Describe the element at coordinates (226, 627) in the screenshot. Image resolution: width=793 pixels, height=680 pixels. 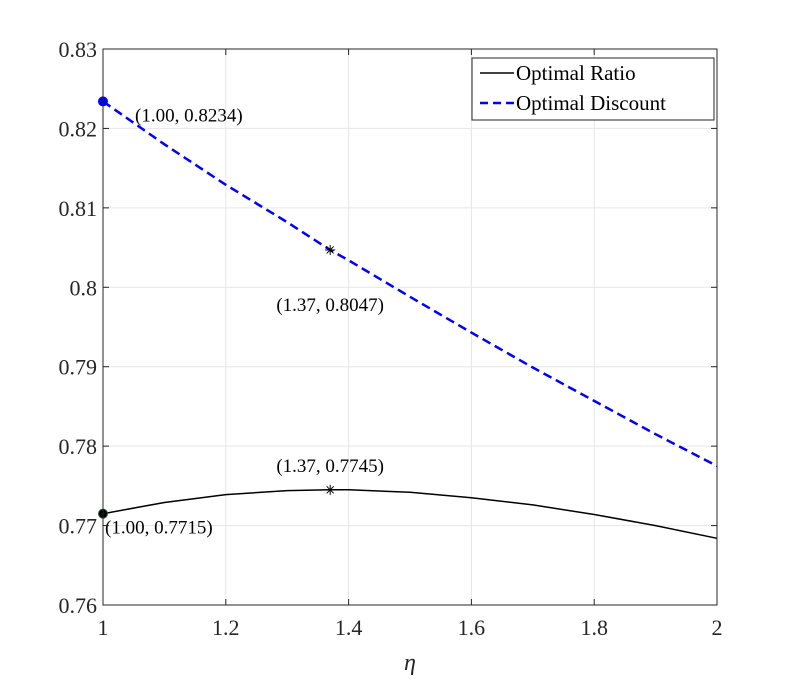
I see `x-tick-label: 1.2` at that location.